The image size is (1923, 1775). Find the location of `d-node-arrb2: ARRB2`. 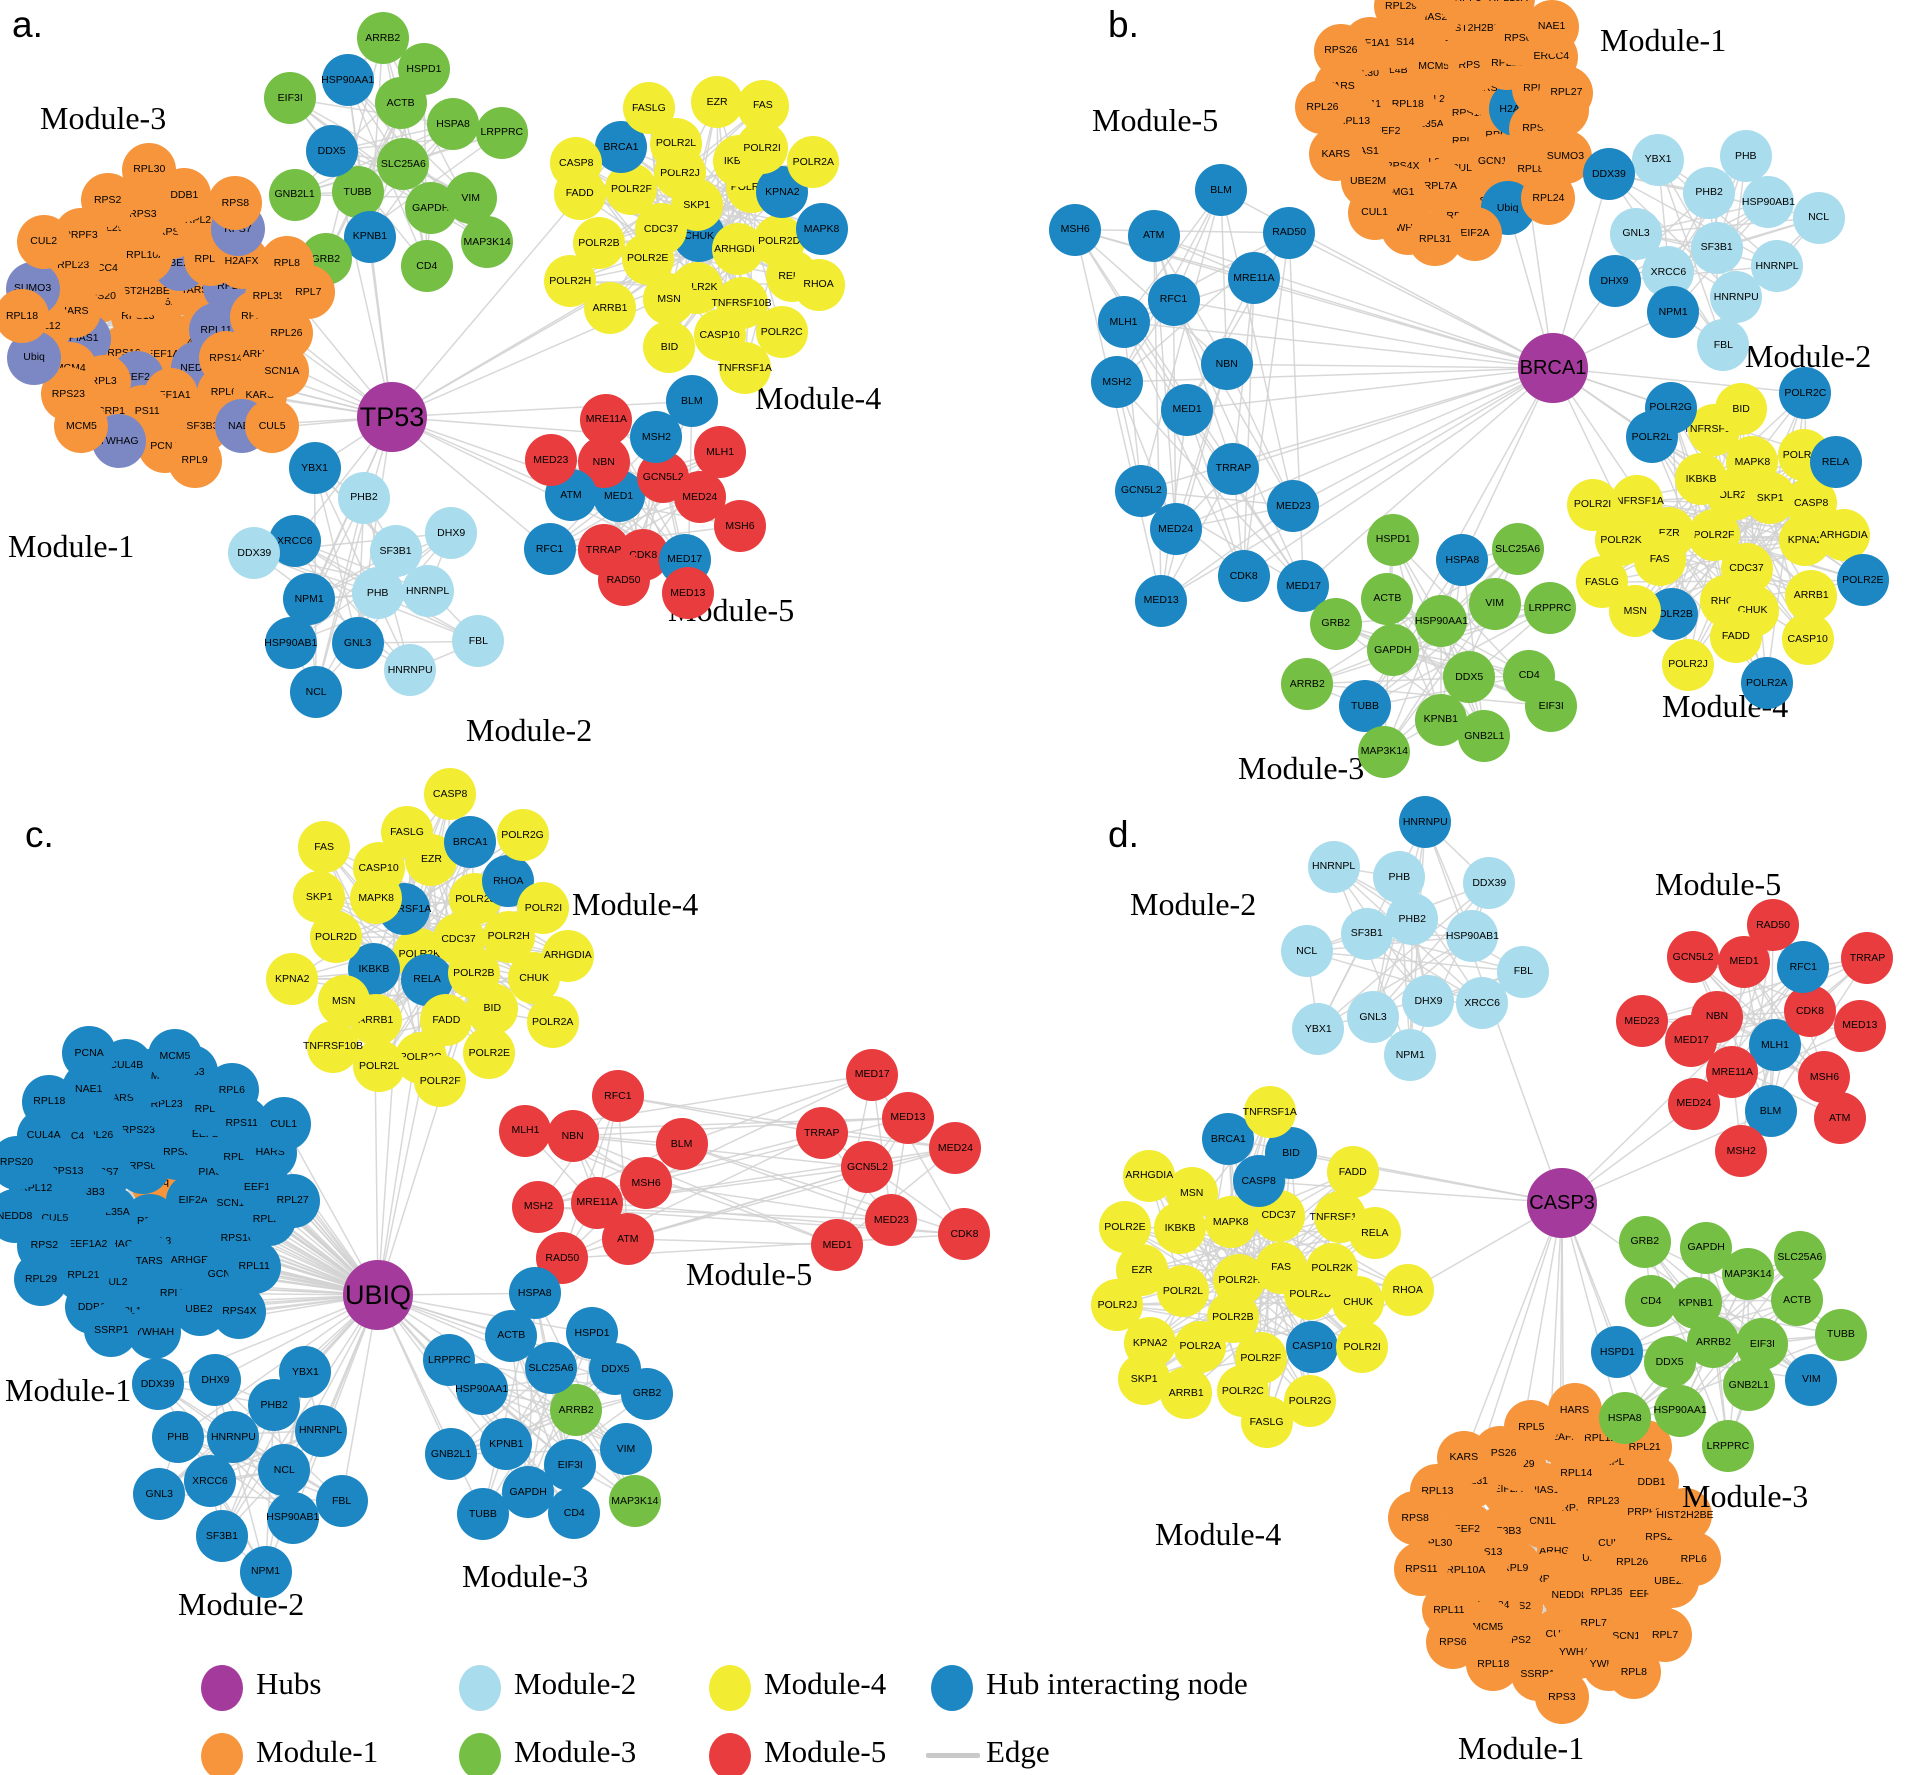

d-node-arrb2: ARRB2 is located at coordinates (1713, 1341).